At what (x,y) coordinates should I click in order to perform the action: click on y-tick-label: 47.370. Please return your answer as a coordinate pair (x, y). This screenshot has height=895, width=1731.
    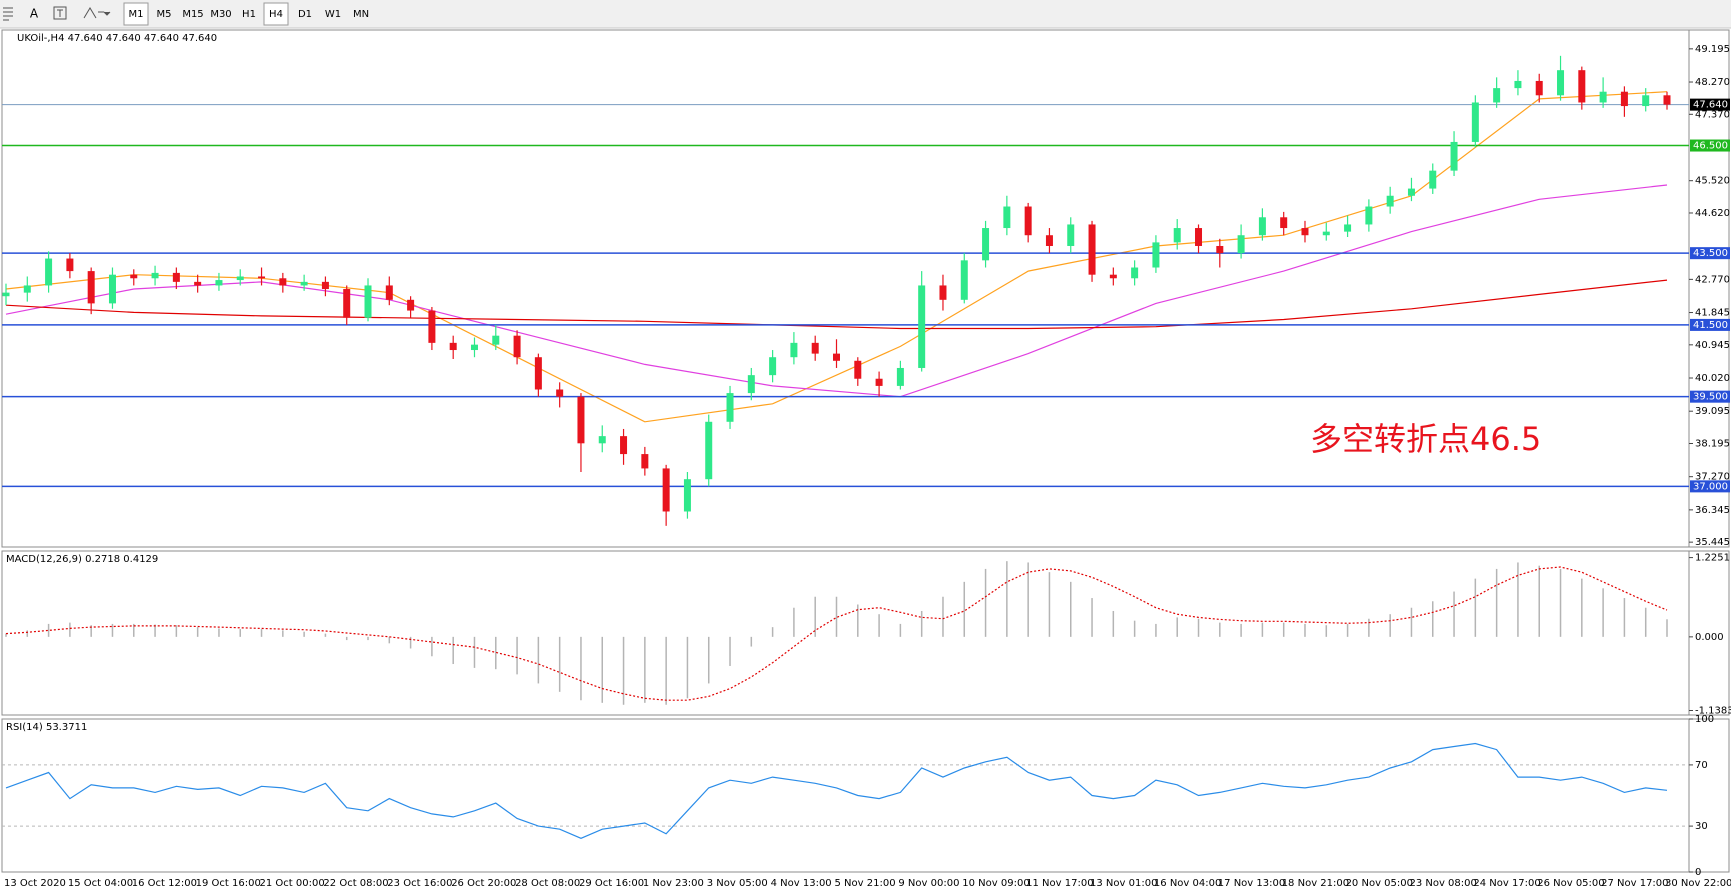
    Looking at the image, I should click on (1712, 114).